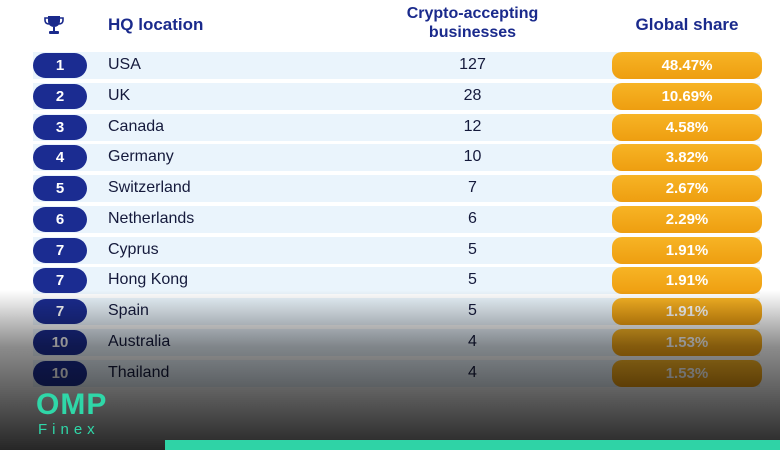 This screenshot has width=780, height=450. I want to click on country-name: Canada, so click(136, 126).